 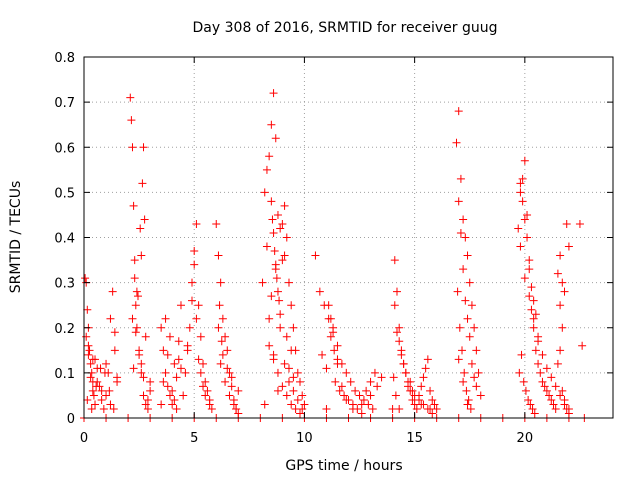 What do you see at coordinates (64, 193) in the screenshot?
I see `y-tick-label: 0.5` at bounding box center [64, 193].